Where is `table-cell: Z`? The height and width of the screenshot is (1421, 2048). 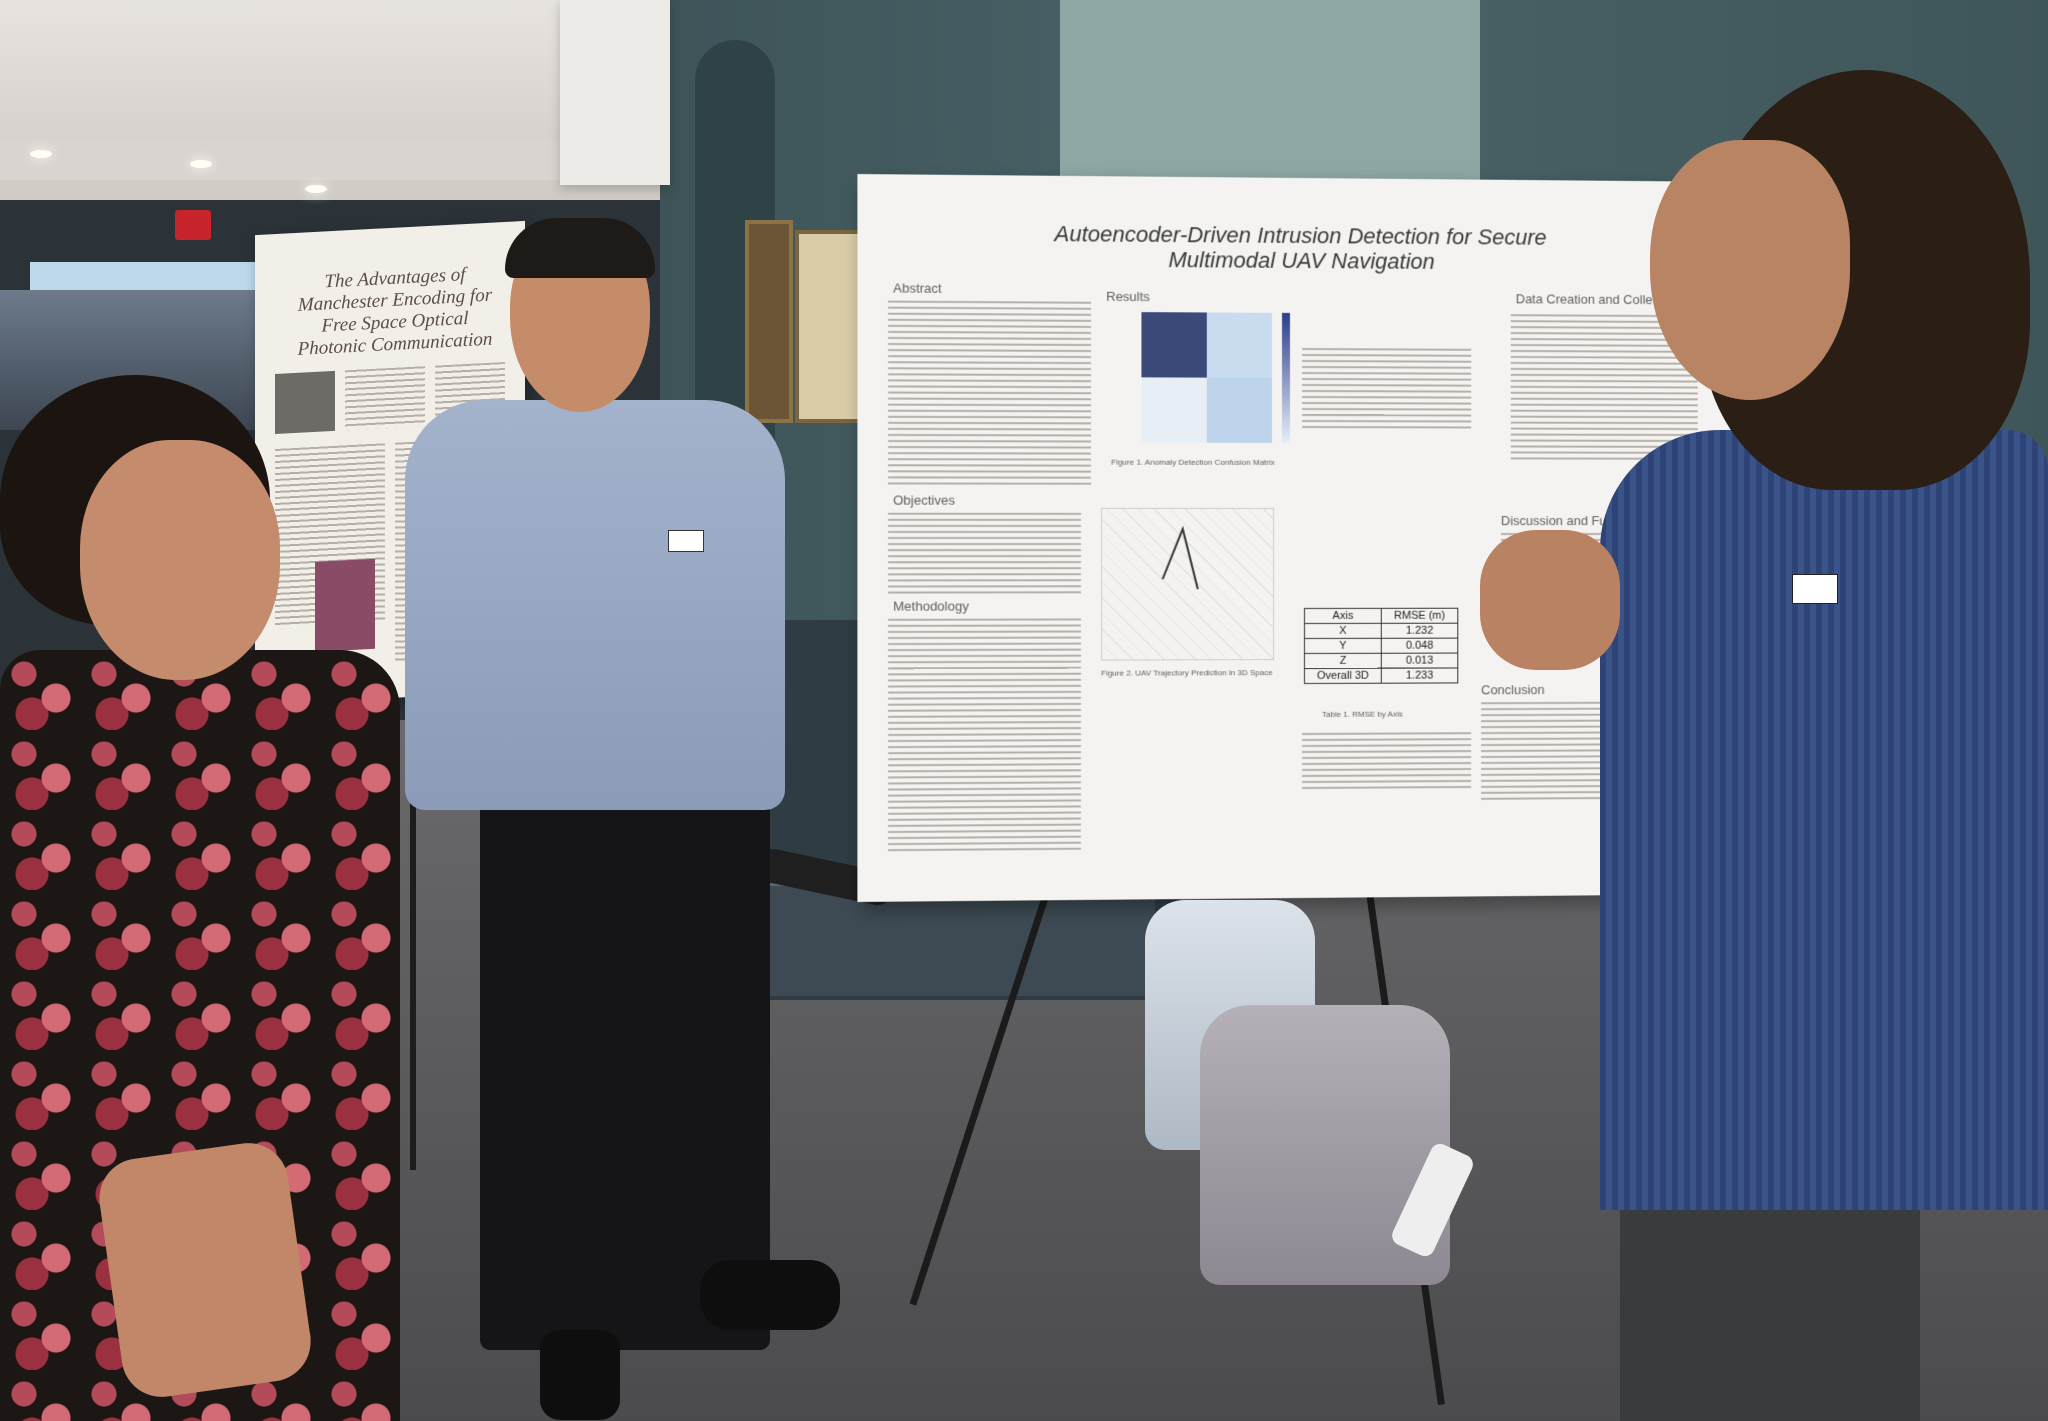 table-cell: Z is located at coordinates (1342, 660).